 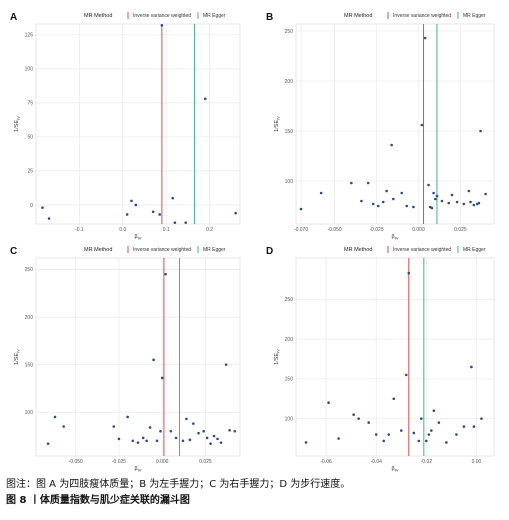 I want to click on x-tick-label: 0.00, so click(x=477, y=462).